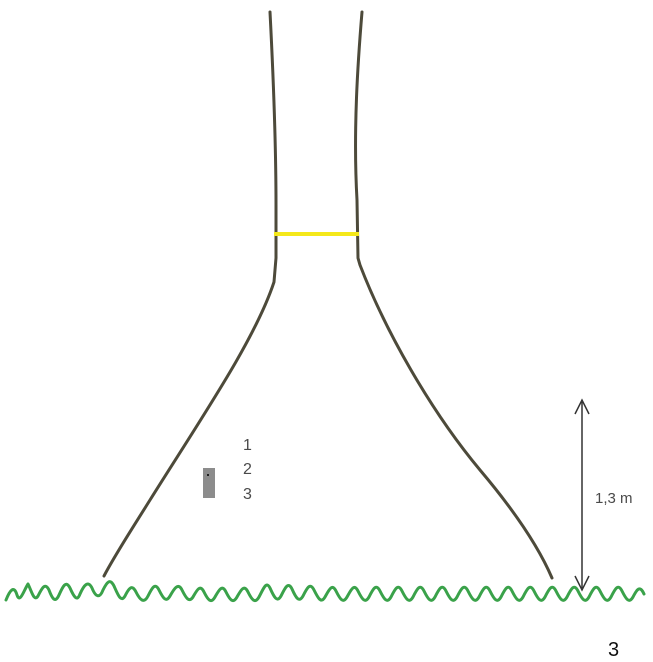 This screenshot has width=653, height=662. I want to click on grass-line-icon, so click(325, 591).